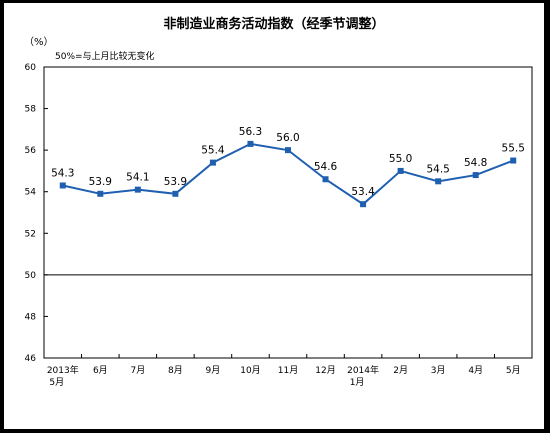 The height and width of the screenshot is (433, 550). What do you see at coordinates (357, 382) in the screenshot?
I see `x-tick-label: 1月` at bounding box center [357, 382].